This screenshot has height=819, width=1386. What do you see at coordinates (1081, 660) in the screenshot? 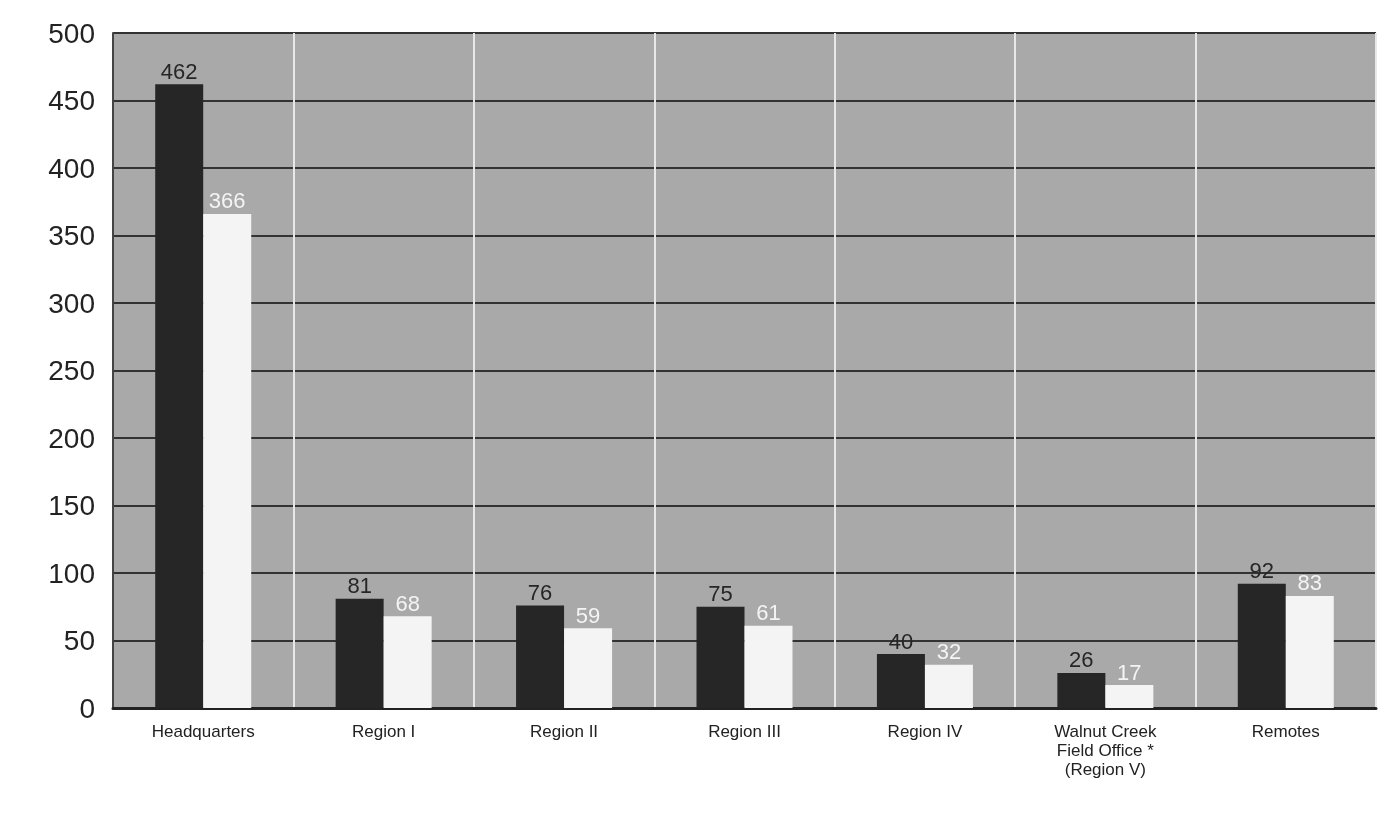
I see `data-label: 26` at bounding box center [1081, 660].